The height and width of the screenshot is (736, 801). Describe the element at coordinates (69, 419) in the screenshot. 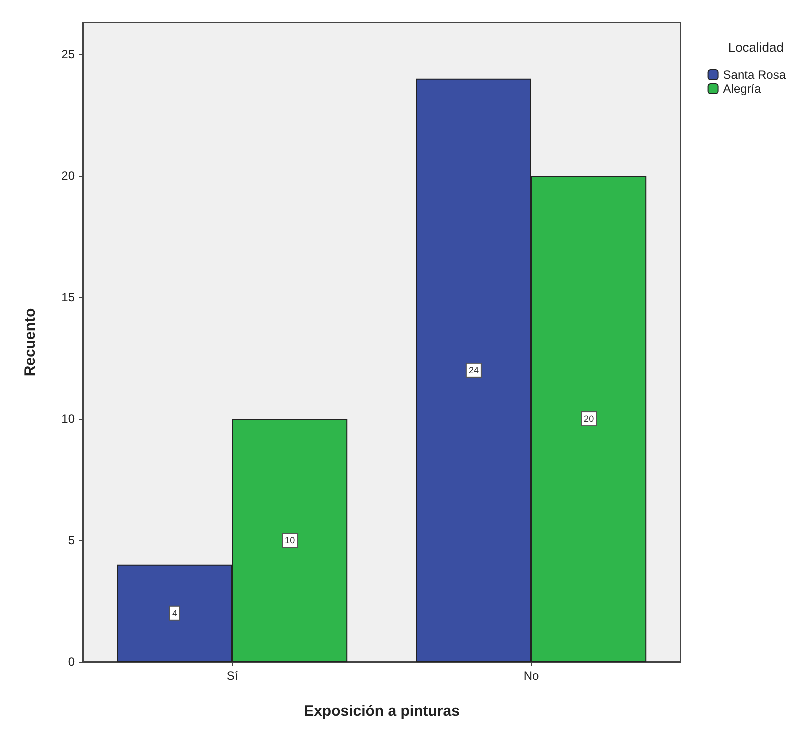

I see `y-tick-label: 10` at that location.